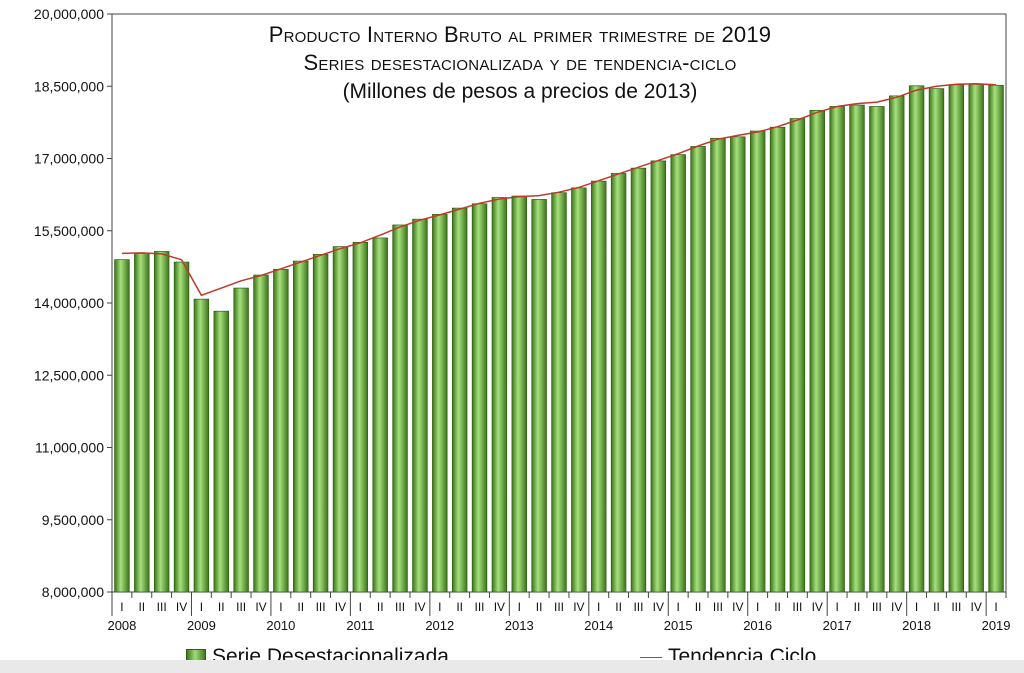 The height and width of the screenshot is (673, 1024). I want to click on x-year-label: 2018, so click(916, 625).